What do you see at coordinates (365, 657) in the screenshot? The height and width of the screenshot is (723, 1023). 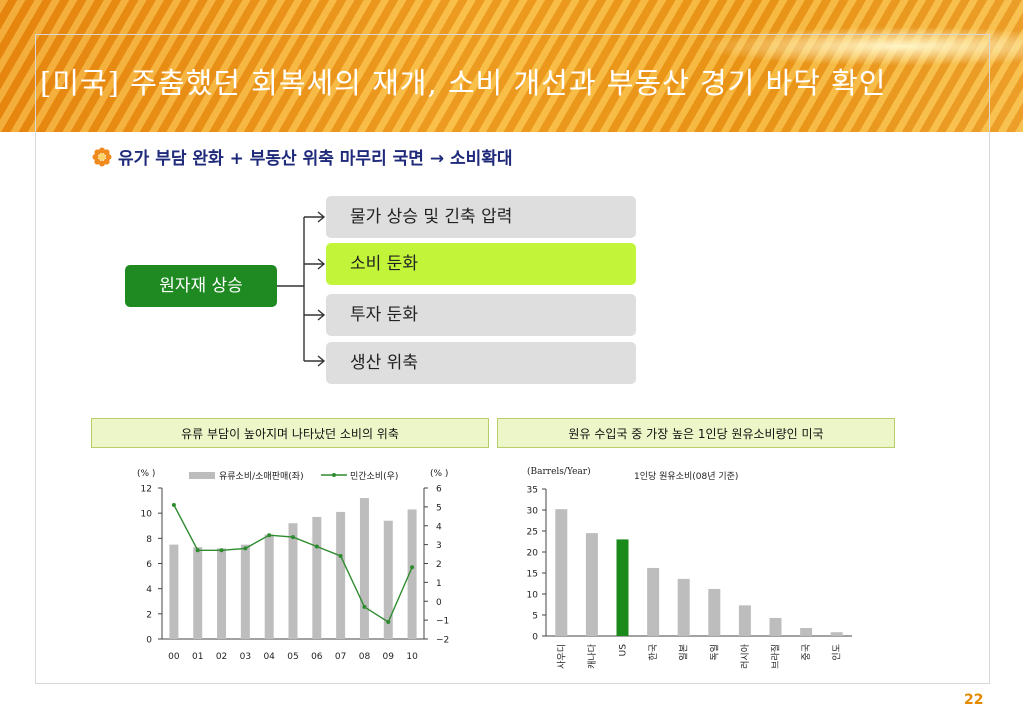 I see `x-tick-label: 08` at bounding box center [365, 657].